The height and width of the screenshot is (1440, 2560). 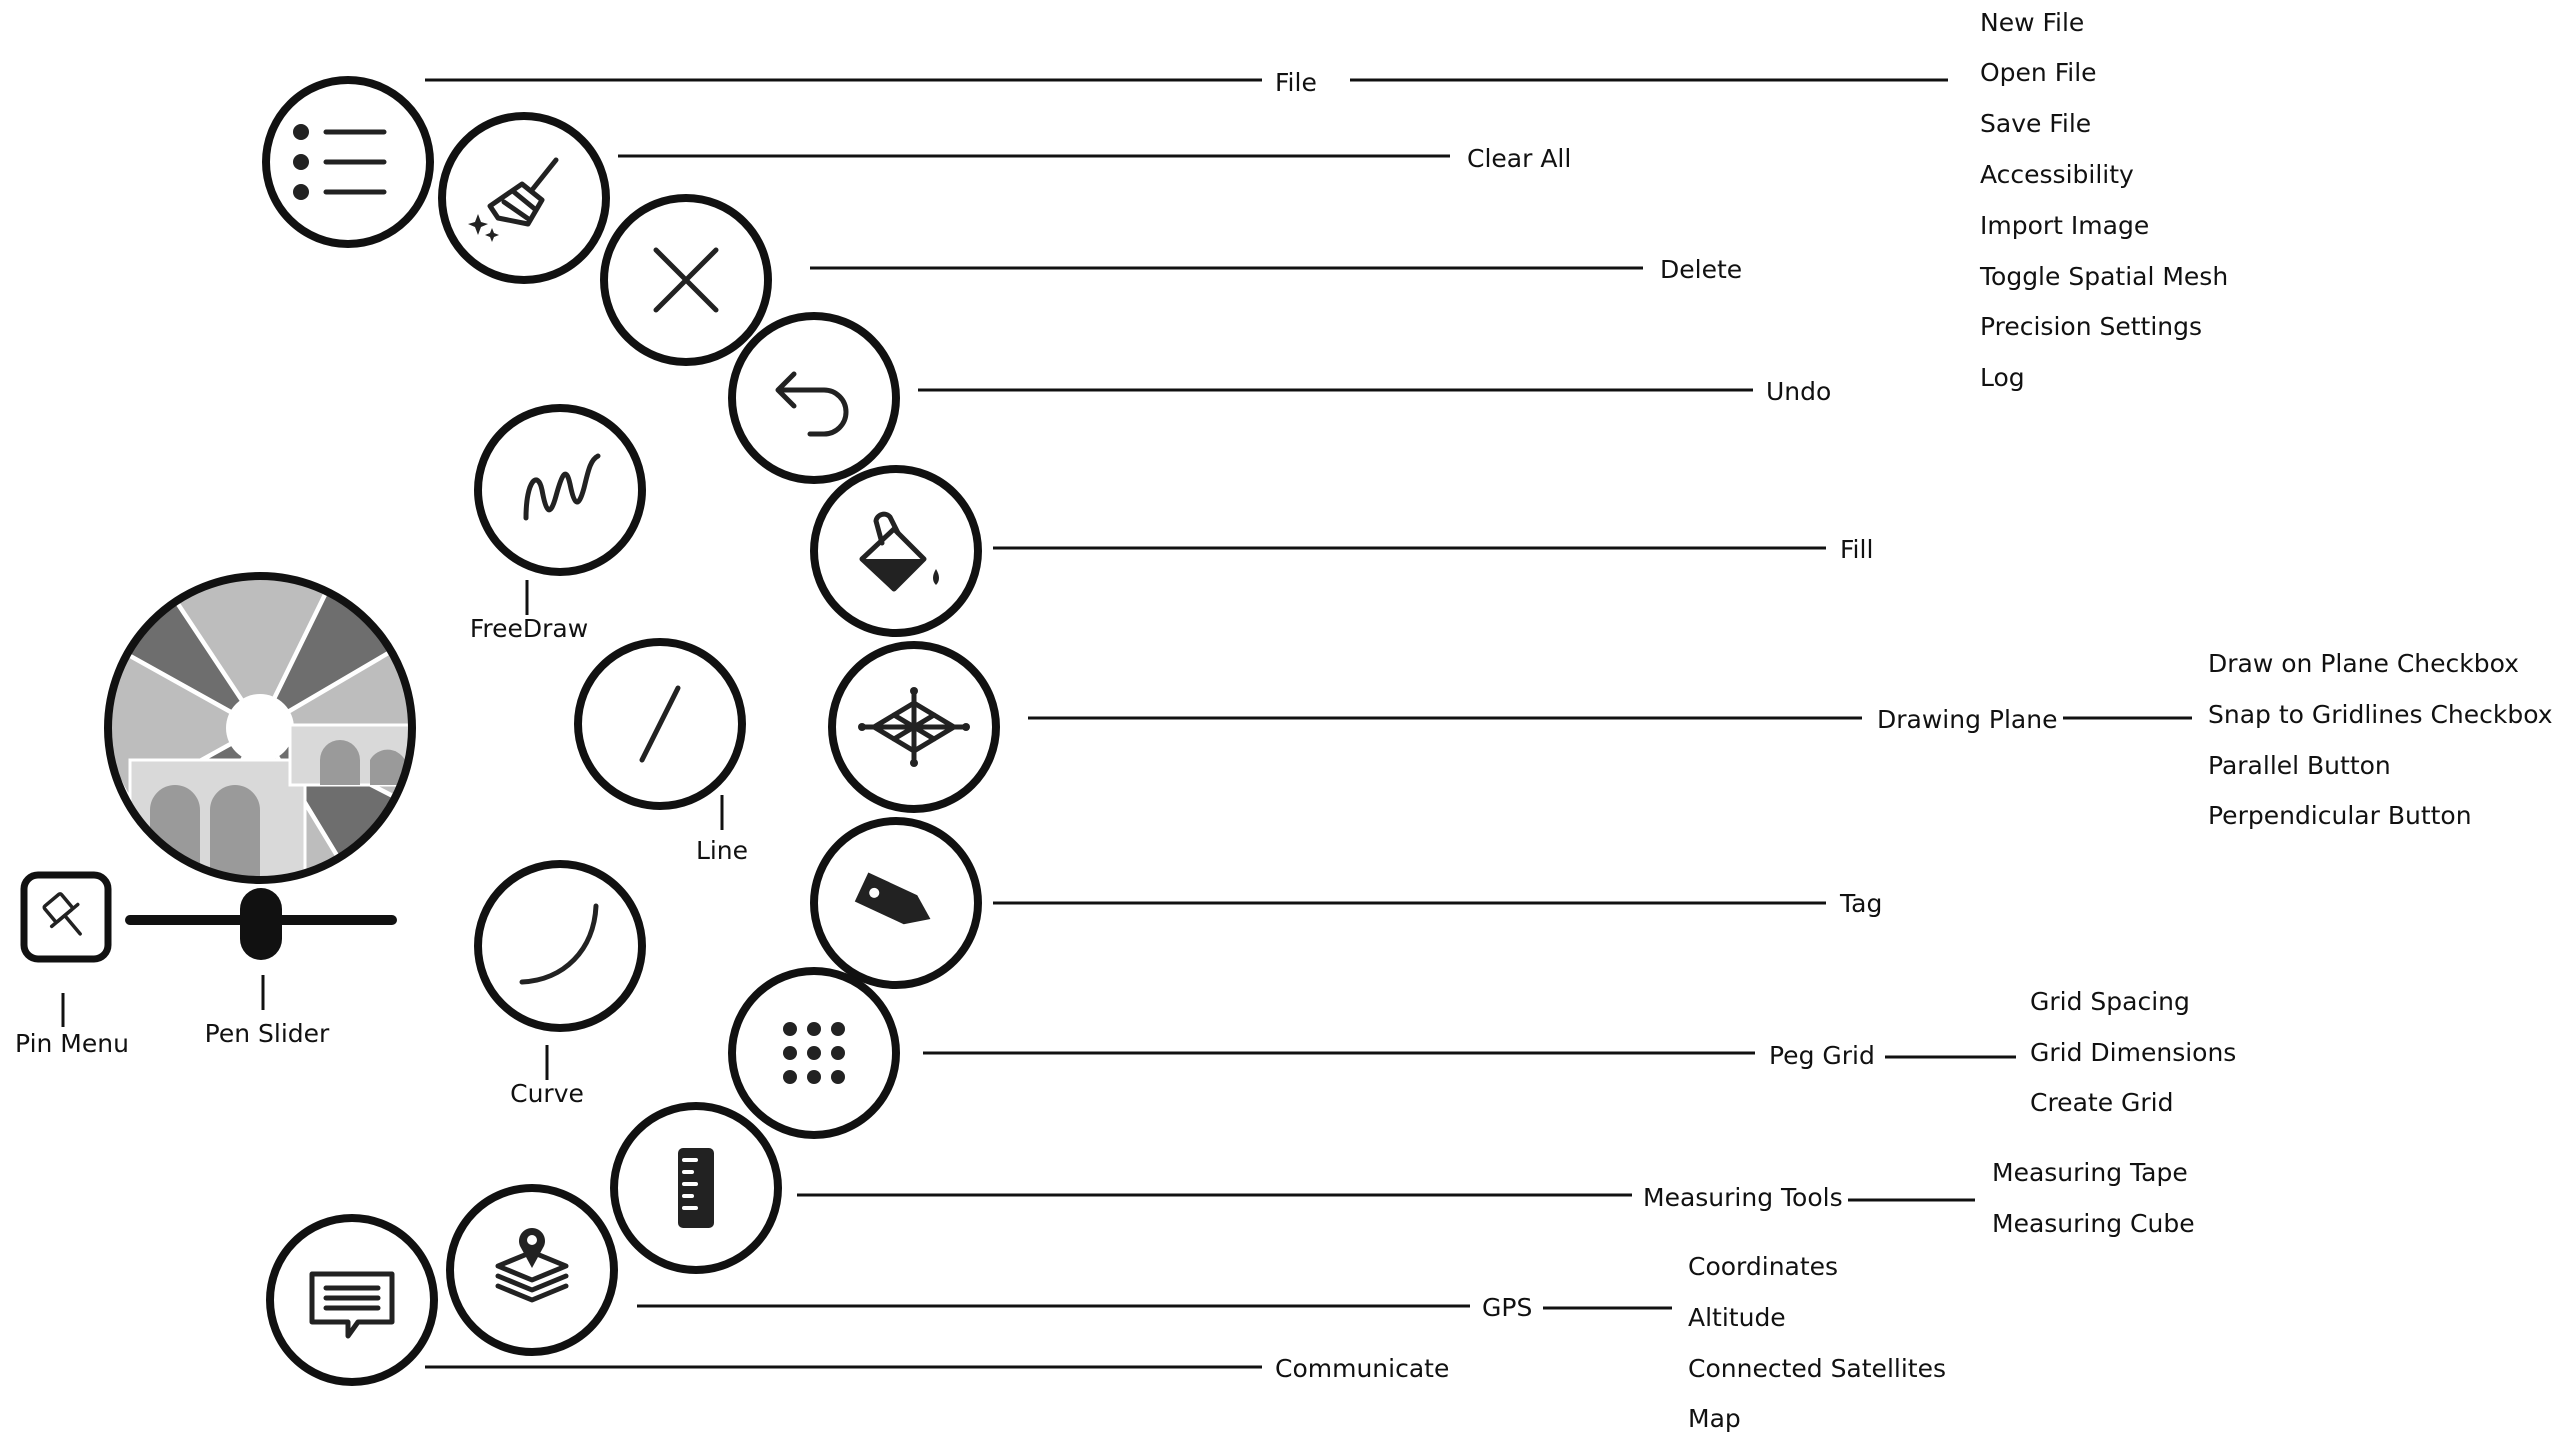 I want to click on pushpin-icon, so click(x=62, y=914).